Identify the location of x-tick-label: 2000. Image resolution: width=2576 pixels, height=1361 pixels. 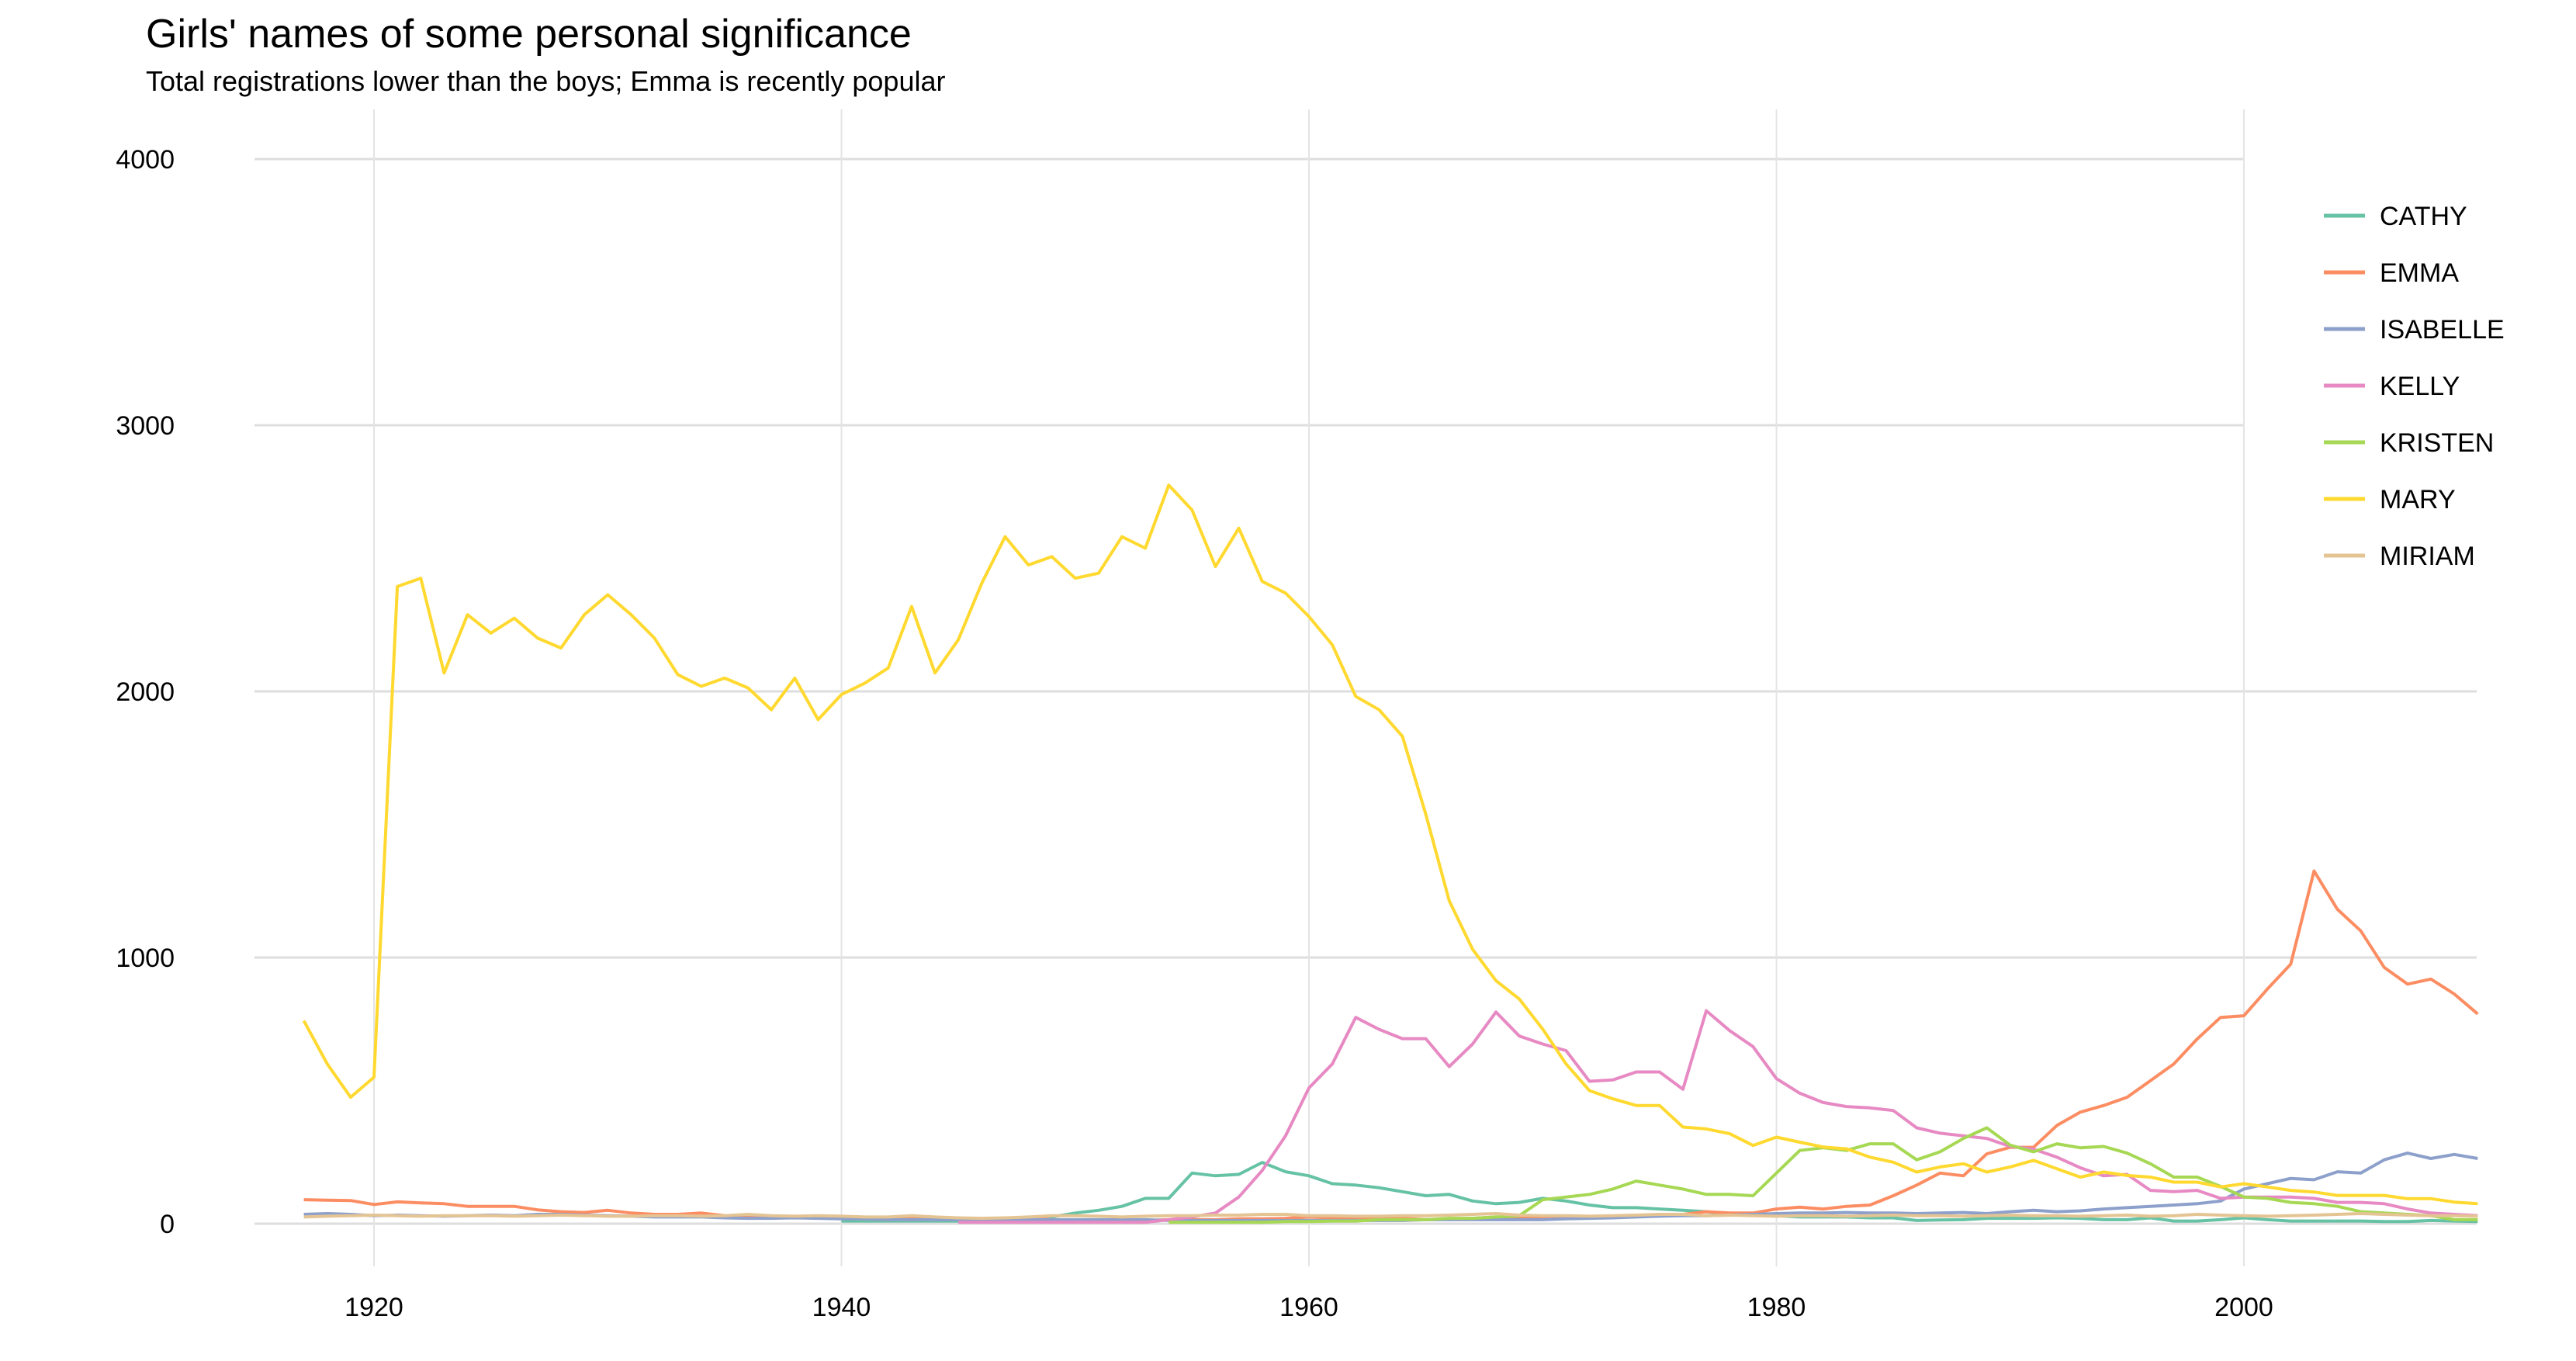
(2243, 1307).